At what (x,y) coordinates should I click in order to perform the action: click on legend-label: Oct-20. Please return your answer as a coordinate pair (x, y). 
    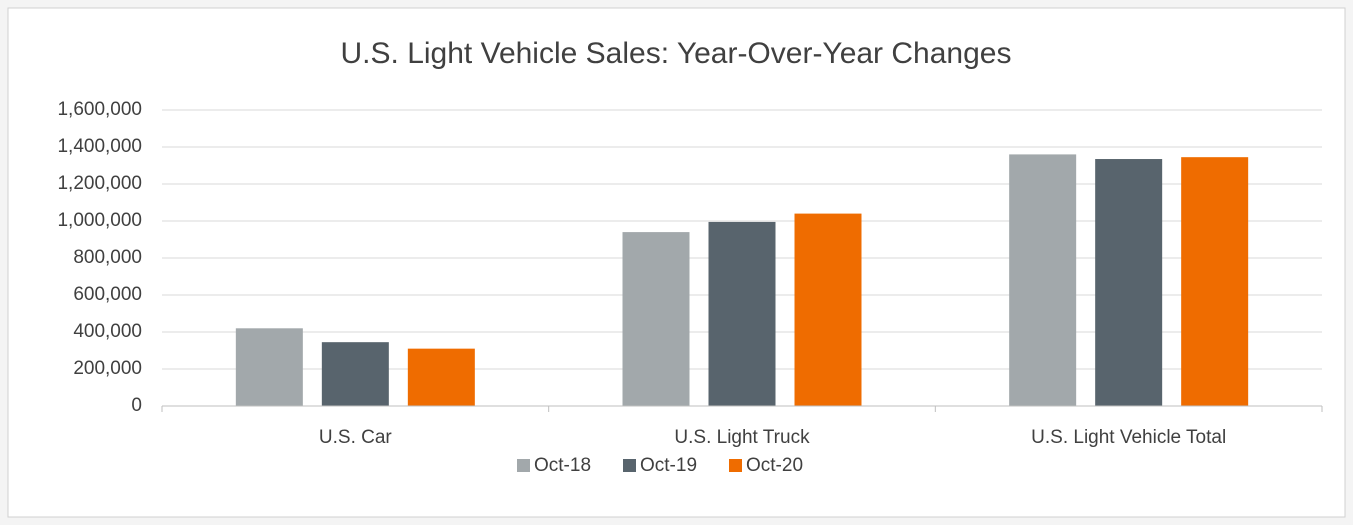
    Looking at the image, I should click on (774, 465).